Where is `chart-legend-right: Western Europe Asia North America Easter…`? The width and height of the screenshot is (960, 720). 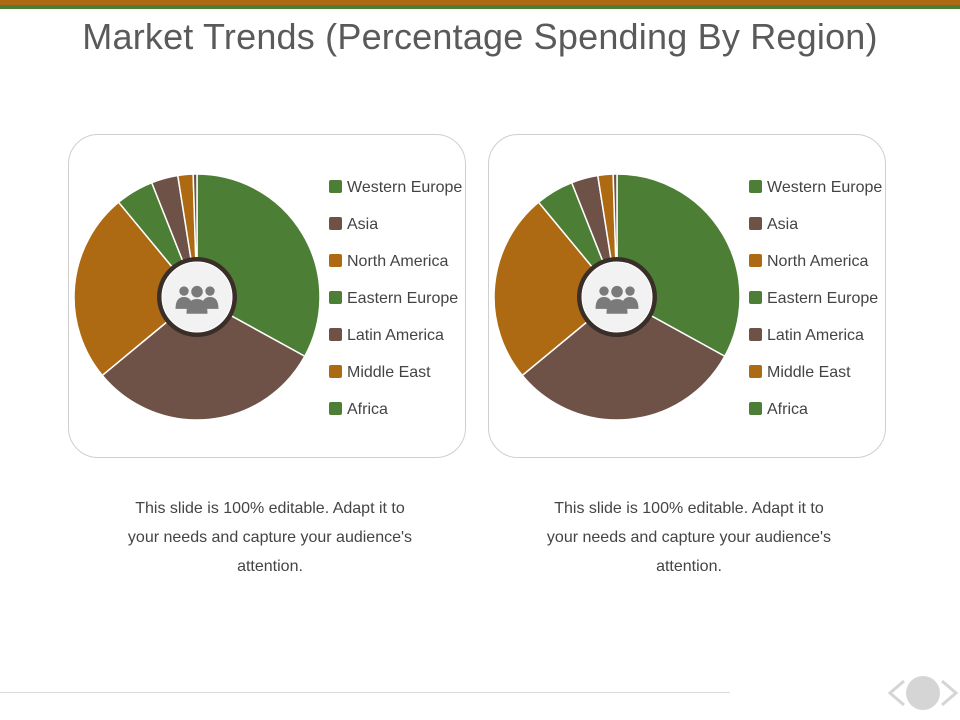
chart-legend-right: Western Europe Asia North America Easter… is located at coordinates (819, 307).